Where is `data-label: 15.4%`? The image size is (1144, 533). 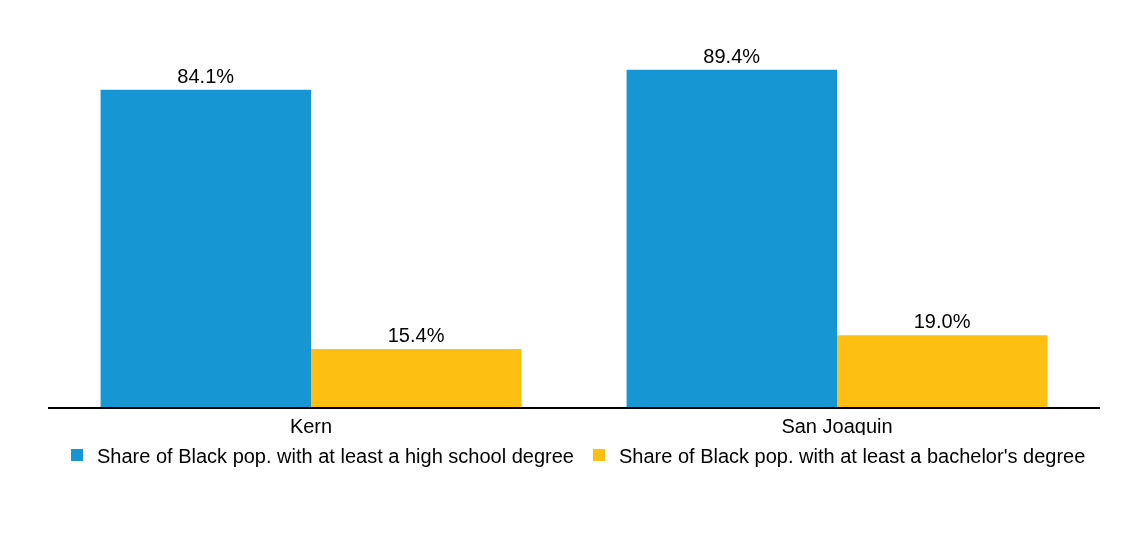
data-label: 15.4% is located at coordinates (416, 334).